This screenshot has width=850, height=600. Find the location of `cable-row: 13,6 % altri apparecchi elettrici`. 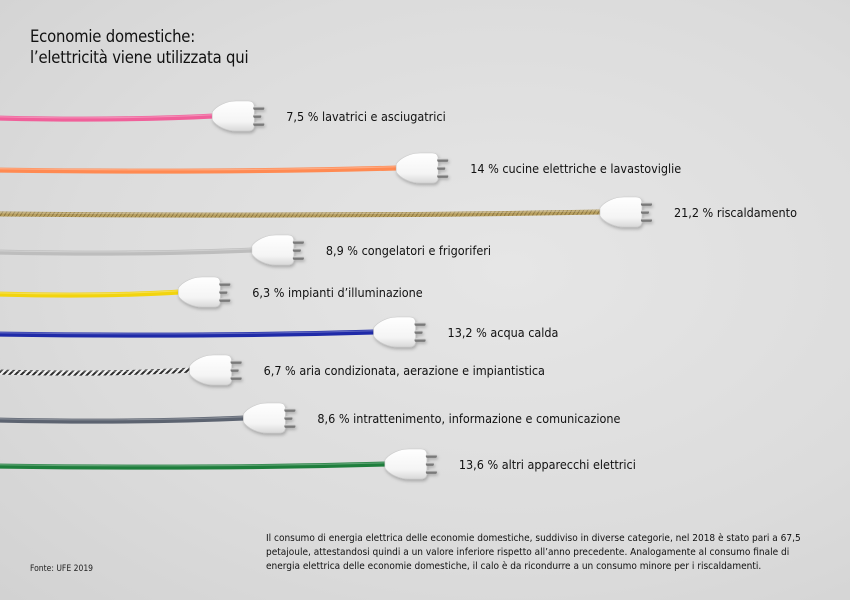

cable-row: 13,6 % altri apparecchi elettrici is located at coordinates (318, 464).